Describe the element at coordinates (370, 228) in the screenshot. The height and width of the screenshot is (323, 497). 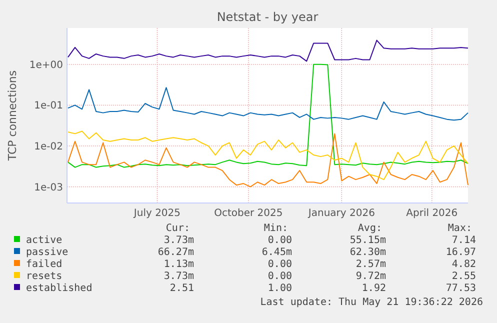
I see `text: Avg:` at that location.